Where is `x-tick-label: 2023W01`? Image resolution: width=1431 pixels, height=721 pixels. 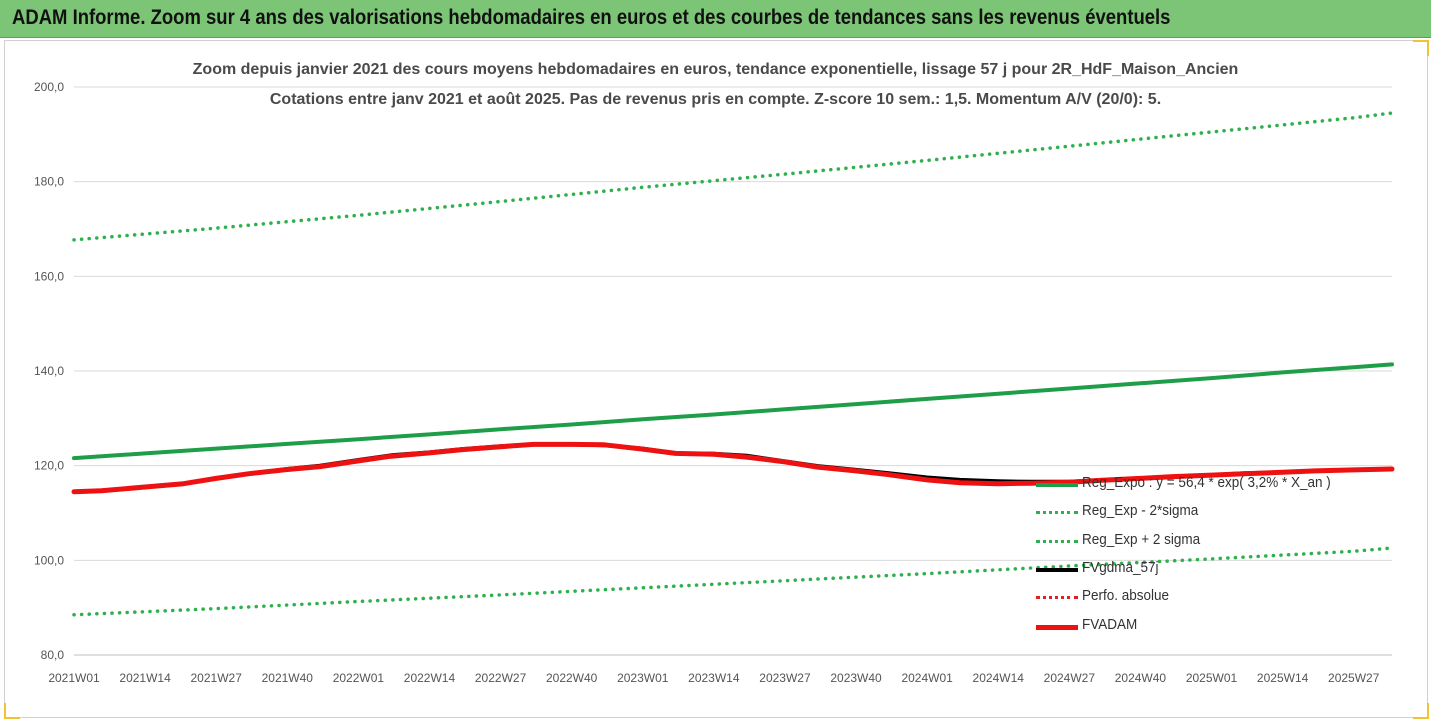
x-tick-label: 2023W01 is located at coordinates (643, 678).